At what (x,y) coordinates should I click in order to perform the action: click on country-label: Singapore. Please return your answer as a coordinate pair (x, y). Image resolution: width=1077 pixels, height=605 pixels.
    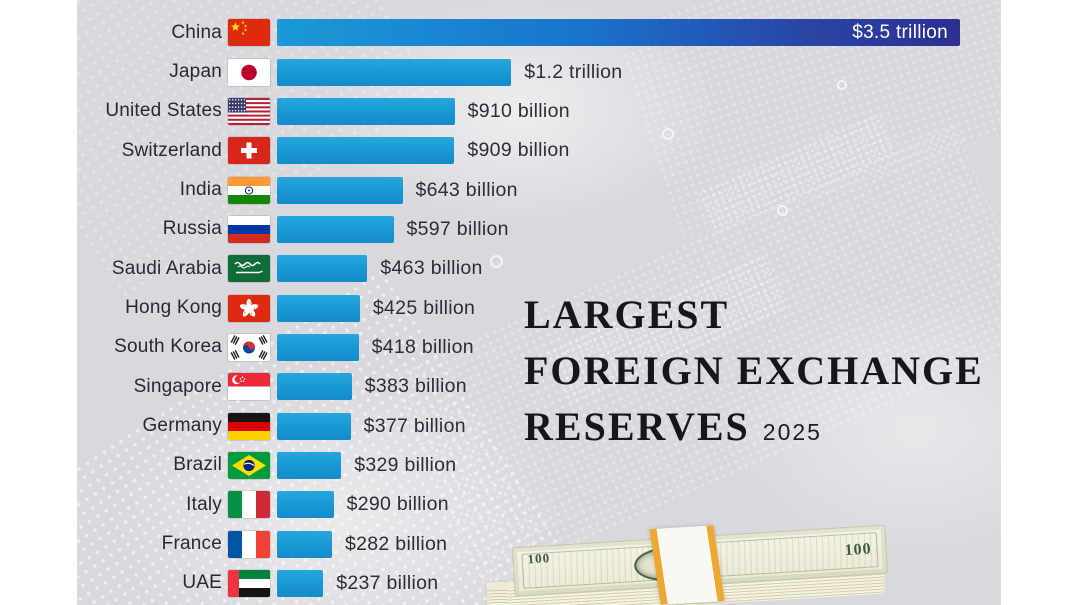
    Looking at the image, I should click on (177, 386).